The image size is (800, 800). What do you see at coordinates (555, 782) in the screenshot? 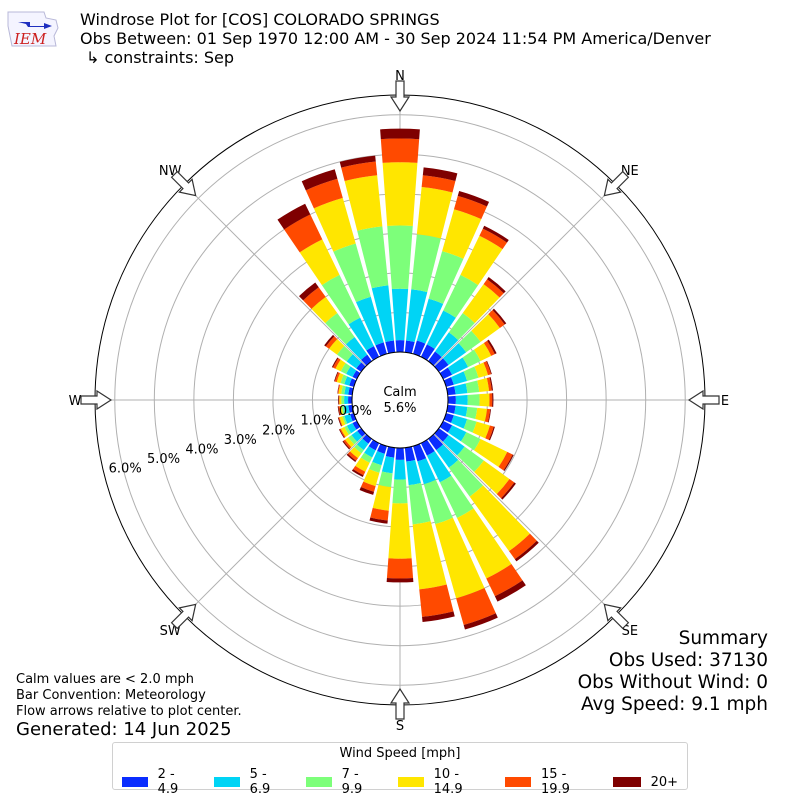
I see `legend-label: 15 - 19.9` at bounding box center [555, 782].